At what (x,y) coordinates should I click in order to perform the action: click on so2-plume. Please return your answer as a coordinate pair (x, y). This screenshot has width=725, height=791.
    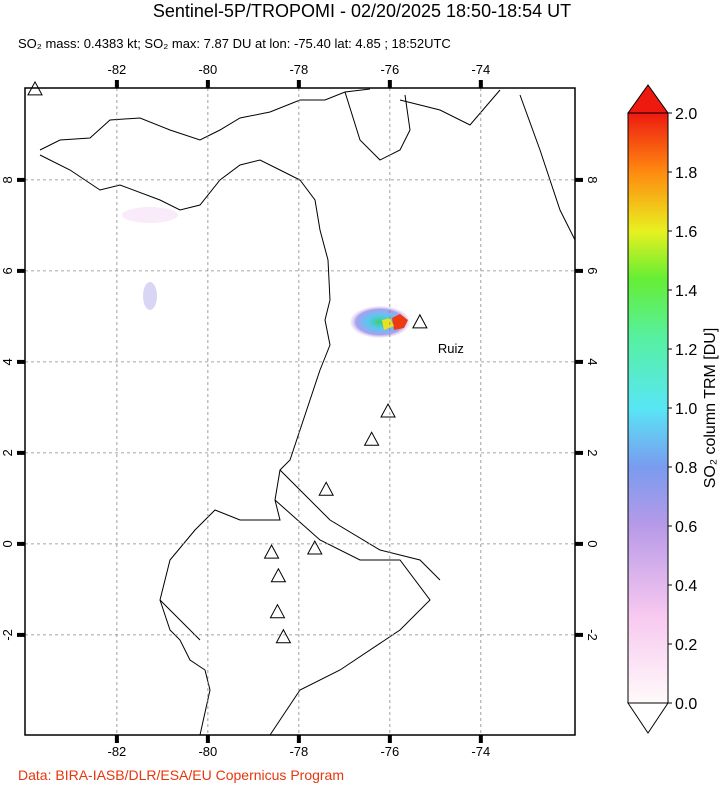
    Looking at the image, I should click on (380, 322).